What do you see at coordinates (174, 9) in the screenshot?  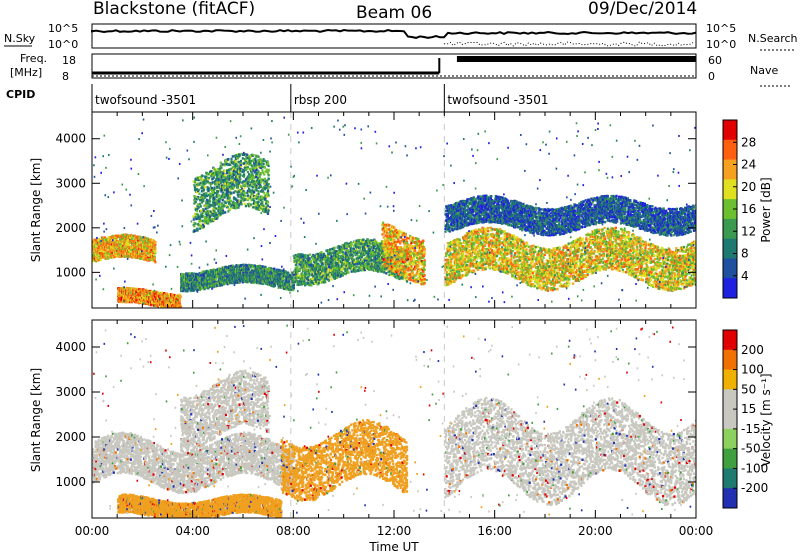 I see `radar-title: Blackstone (fitACF)` at bounding box center [174, 9].